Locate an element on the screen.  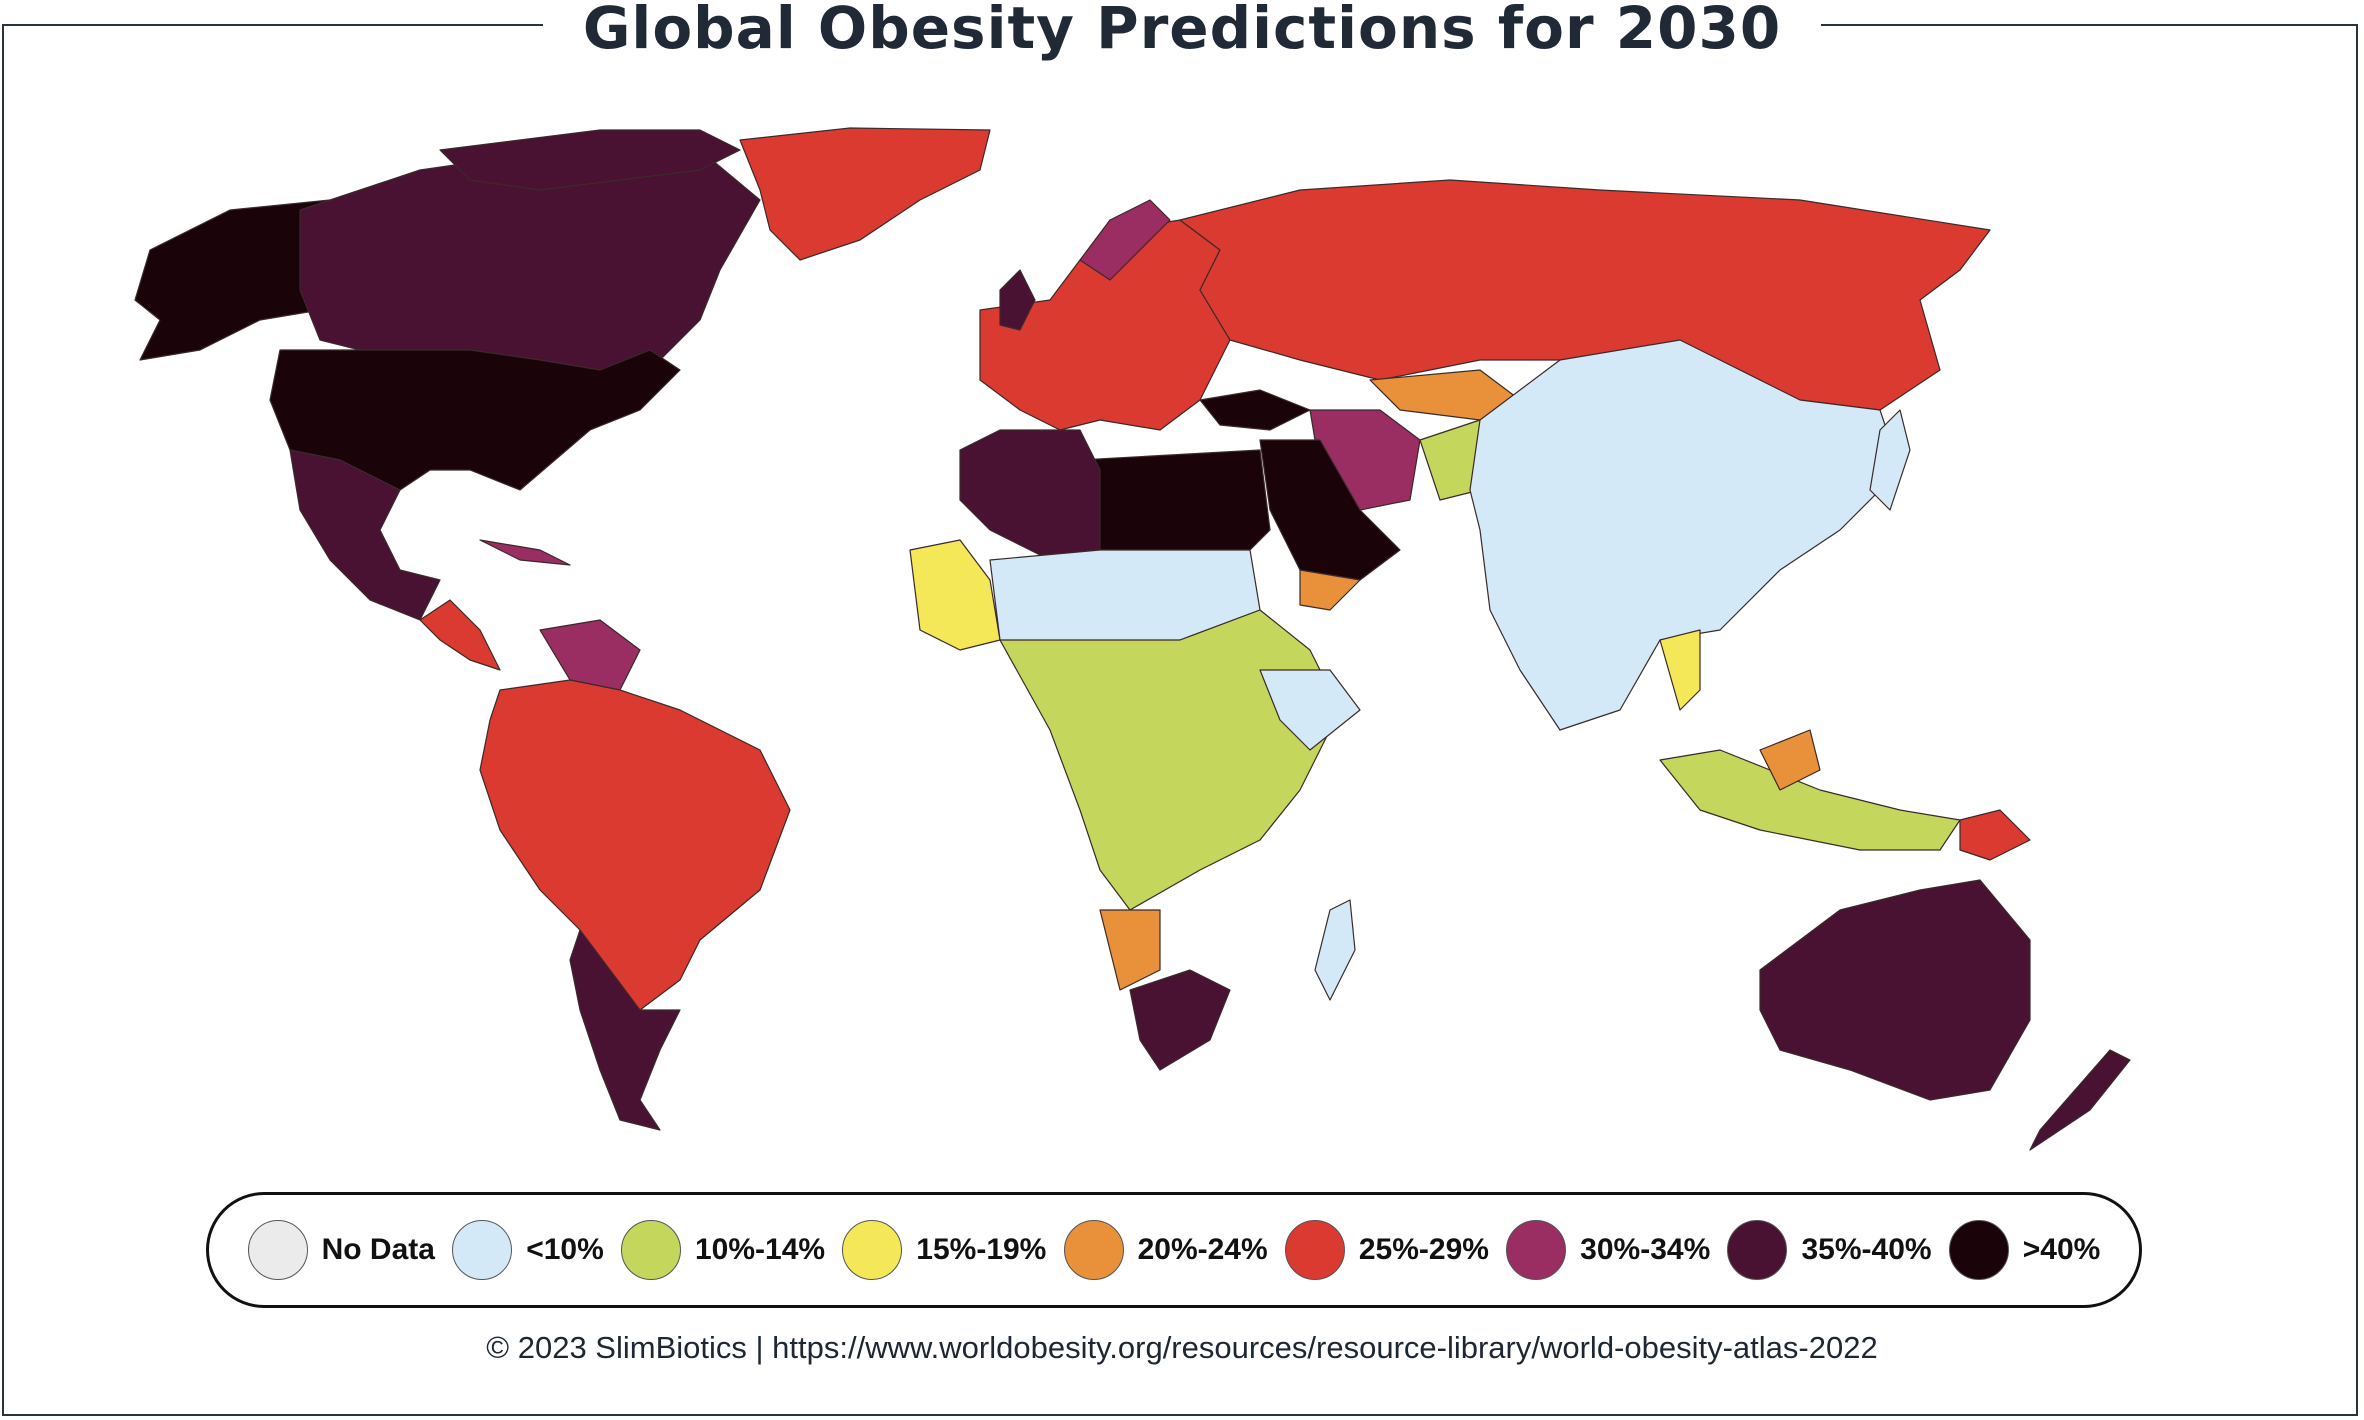
region-alaska is located at coordinates (232, 280).